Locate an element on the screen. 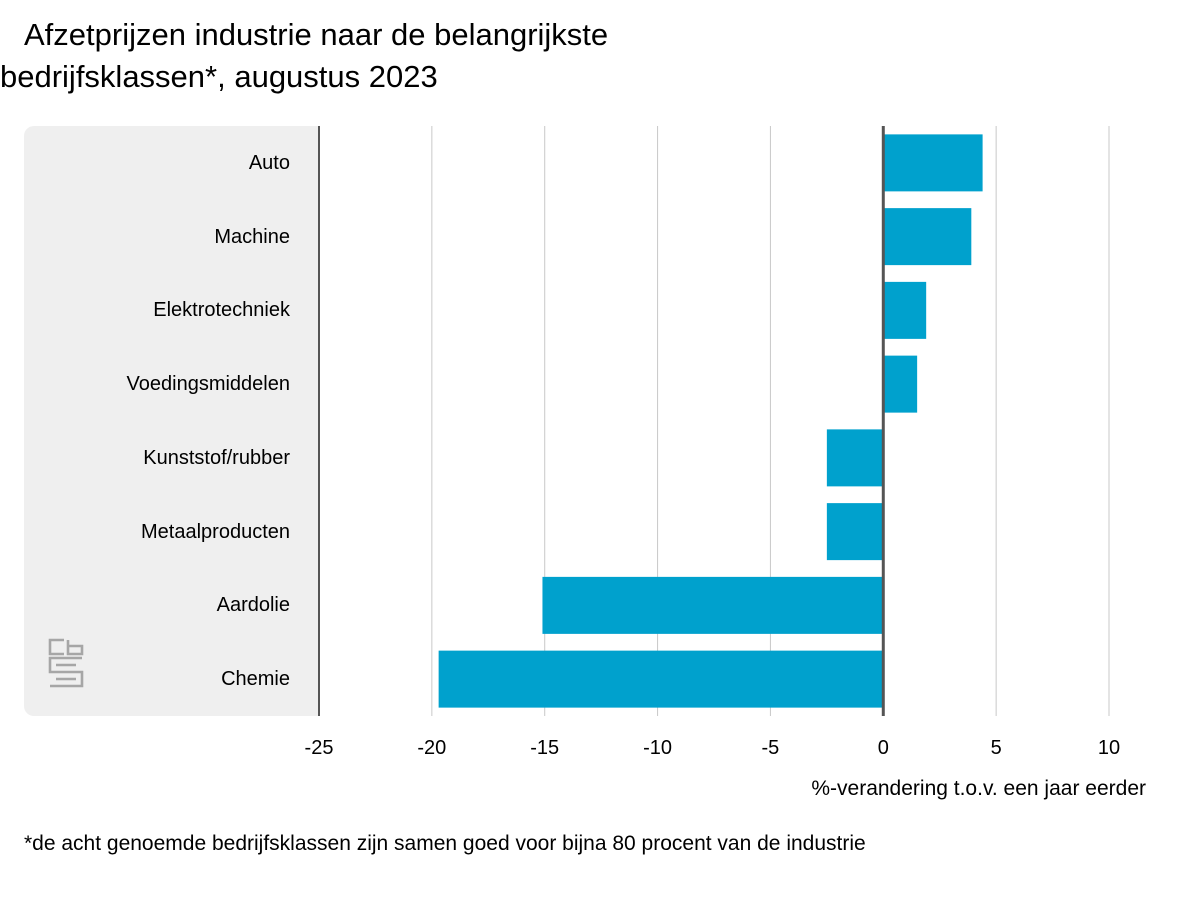 This screenshot has width=1200, height=900. category-label-6: Aardolie is located at coordinates (253, 605).